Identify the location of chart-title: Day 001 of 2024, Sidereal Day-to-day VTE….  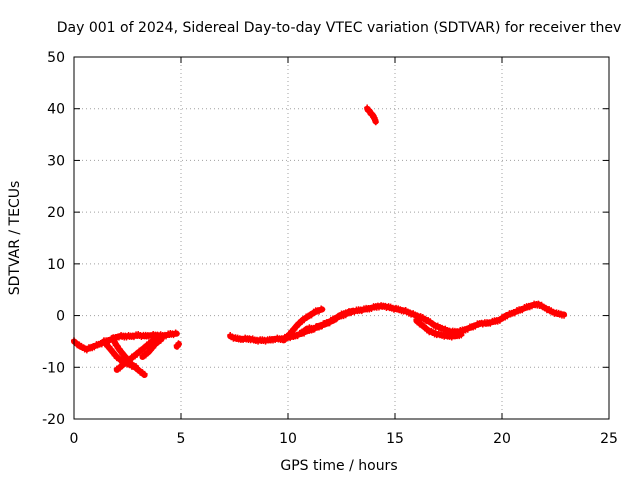
(339, 28).